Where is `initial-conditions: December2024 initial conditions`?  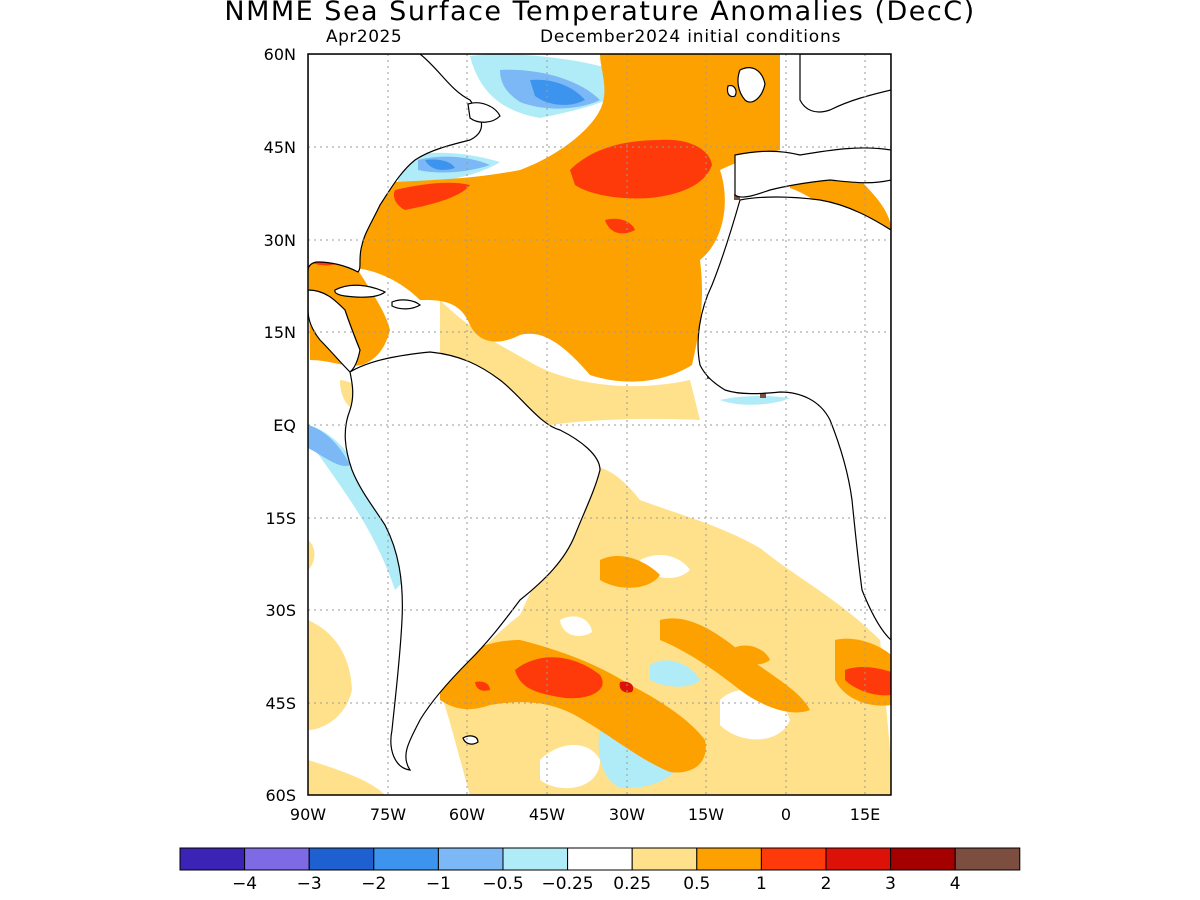
initial-conditions: December2024 initial conditions is located at coordinates (691, 37).